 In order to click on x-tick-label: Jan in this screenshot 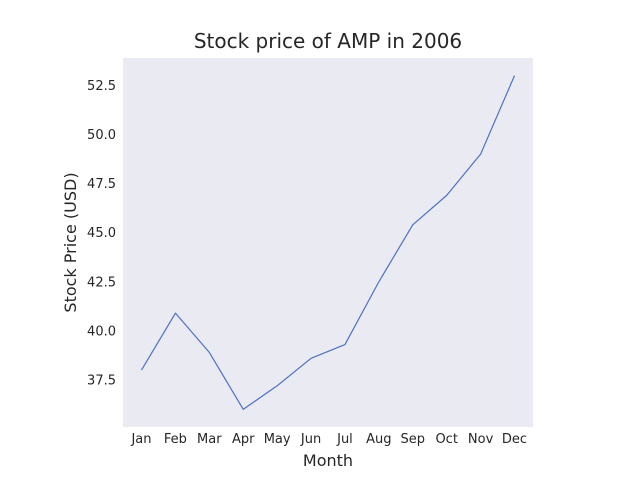, I will do `click(140, 439)`.